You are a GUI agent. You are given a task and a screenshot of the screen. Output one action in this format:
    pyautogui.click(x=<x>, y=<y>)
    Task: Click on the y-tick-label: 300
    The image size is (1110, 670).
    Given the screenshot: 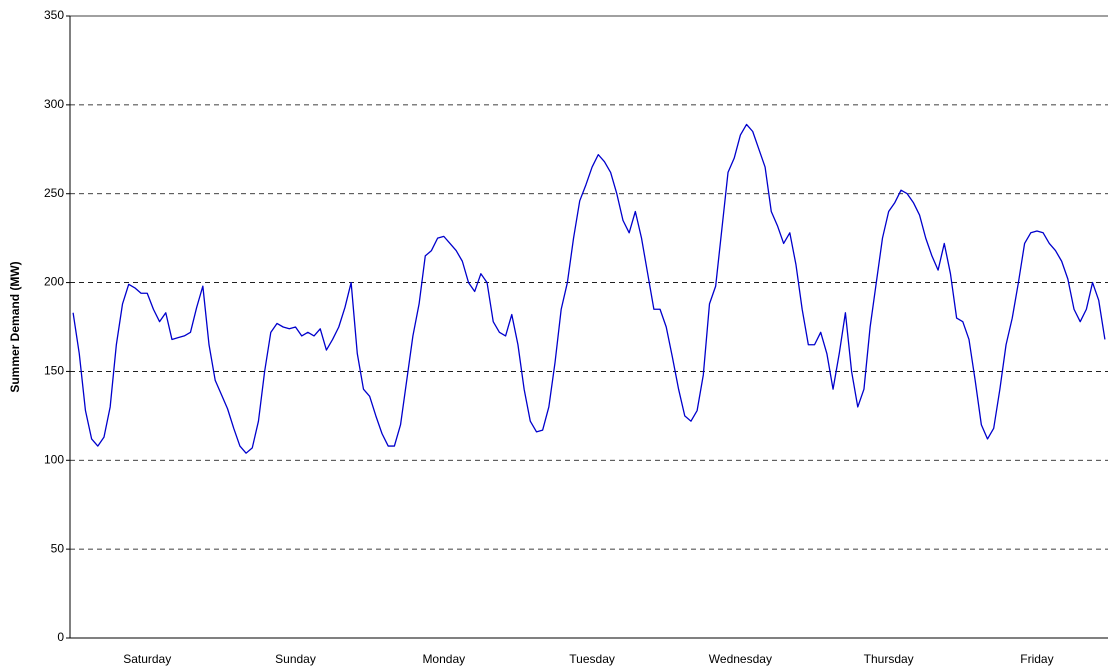 What is the action you would take?
    pyautogui.click(x=54, y=104)
    